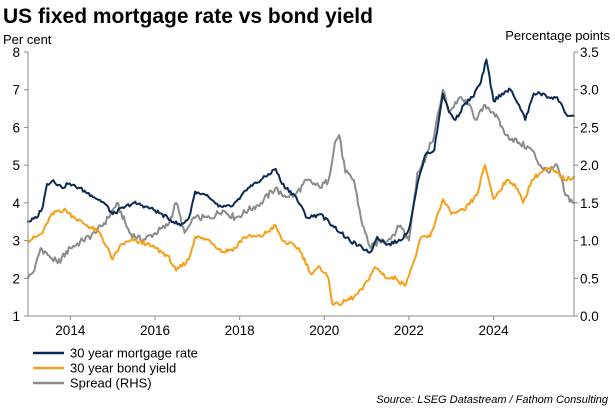  I want to click on left-tick-label: 7, so click(16, 90).